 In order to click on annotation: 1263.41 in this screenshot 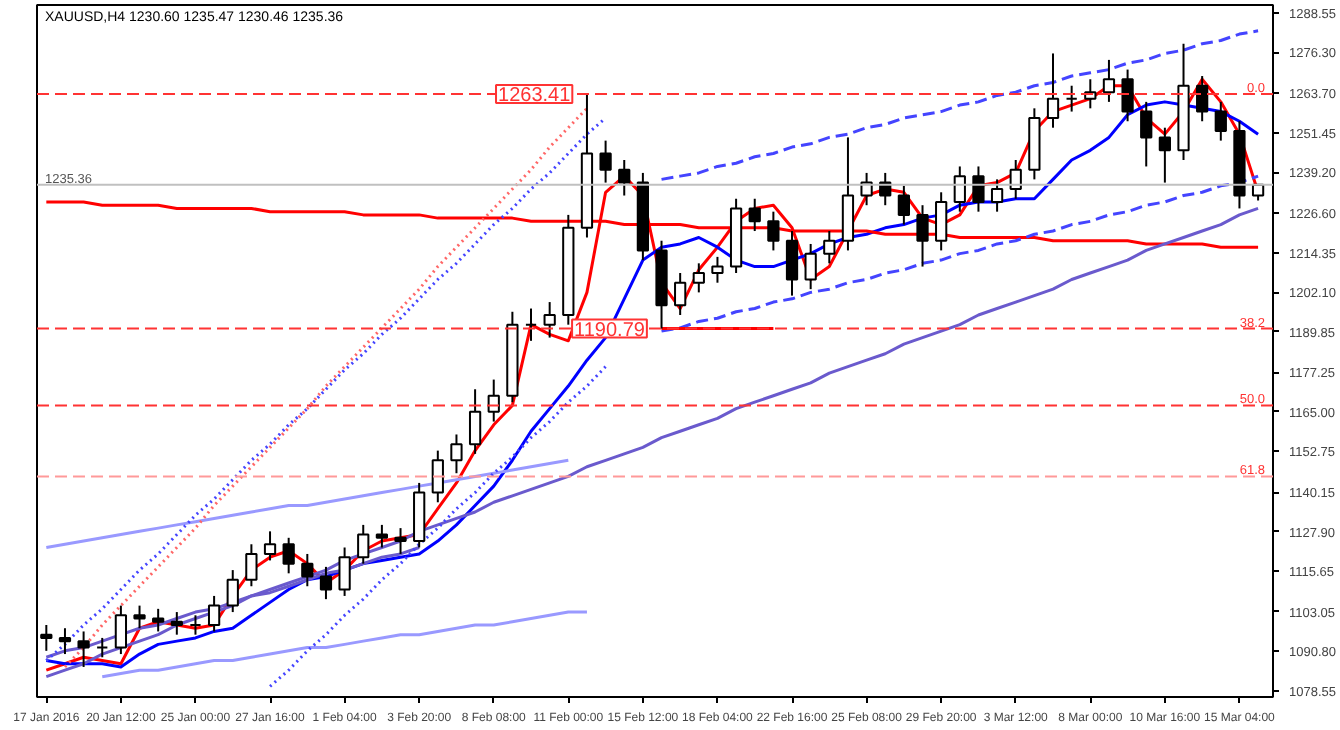, I will do `click(535, 96)`.